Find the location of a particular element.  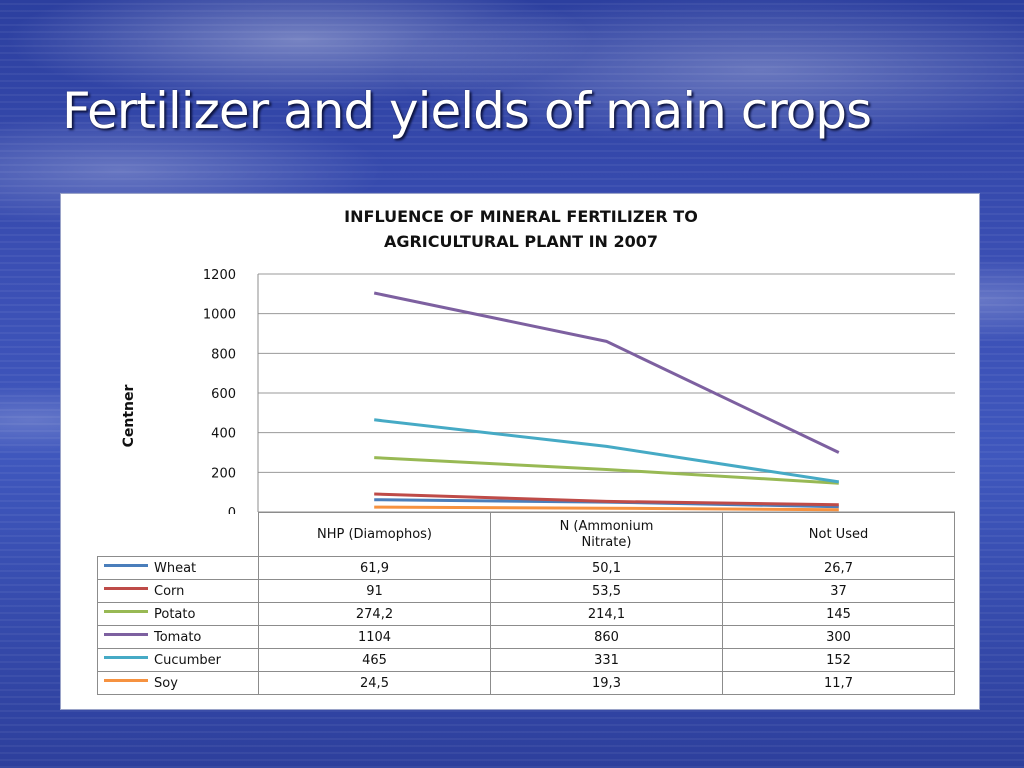

chart-title-line-1: INFLUENCE OF MINERAL FERTILIZER TO is located at coordinates (521, 216).